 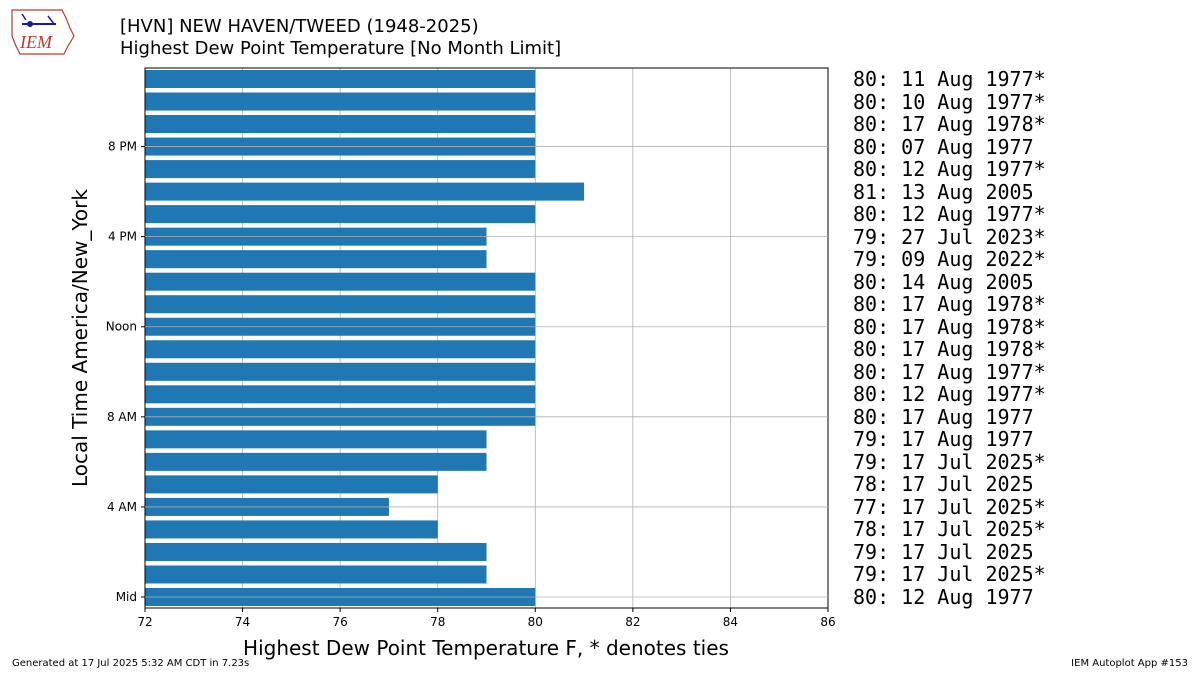 I want to click on record-annotation: 80: 12 Aug 1977, so click(x=943, y=597).